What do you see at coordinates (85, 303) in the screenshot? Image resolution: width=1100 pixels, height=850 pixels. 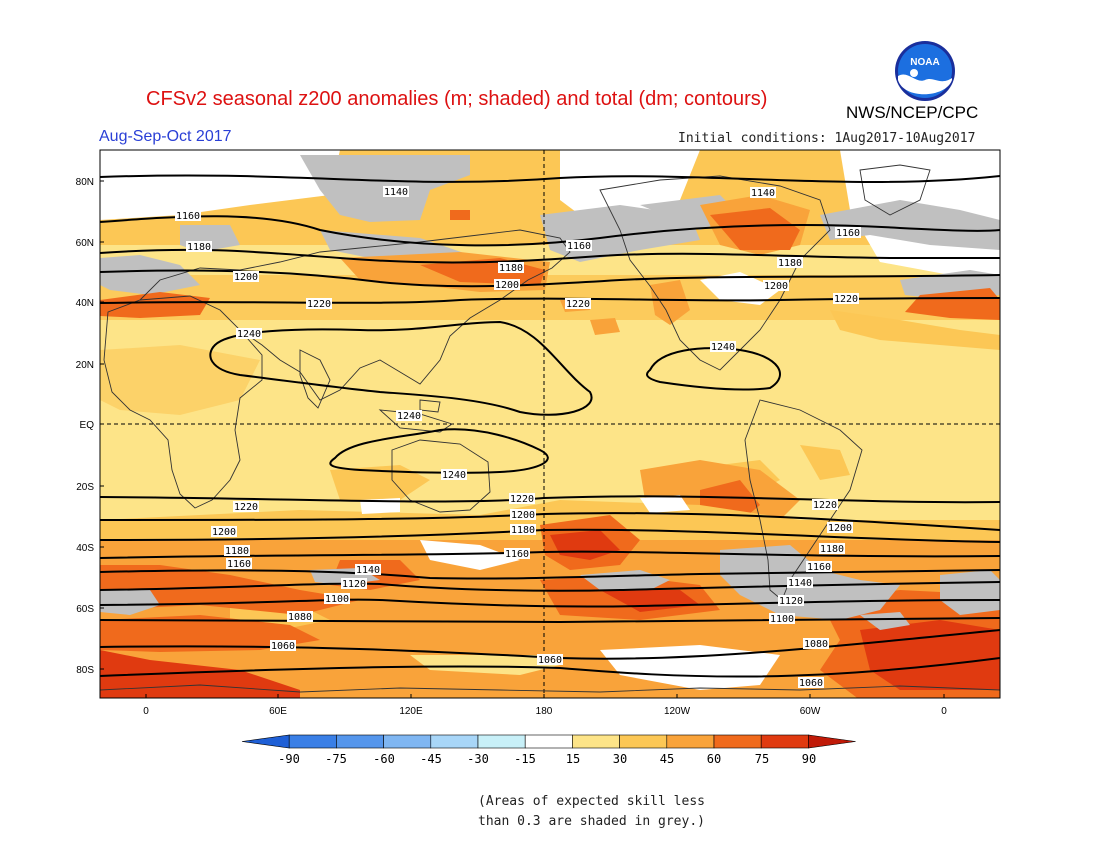 I see `lat-label: 40N` at bounding box center [85, 303].